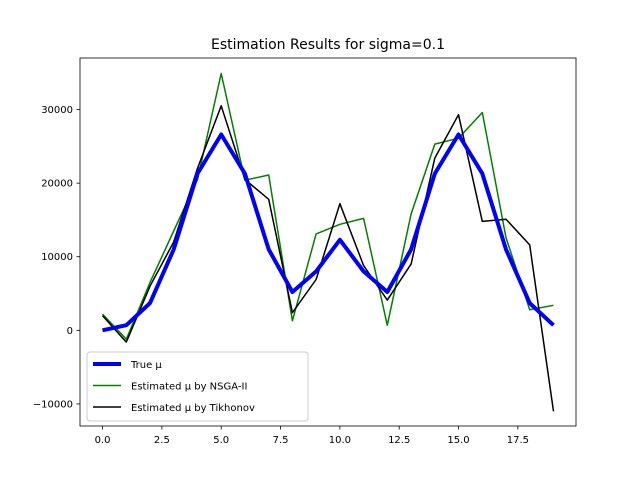 The width and height of the screenshot is (640, 484). Describe the element at coordinates (189, 387) in the screenshot. I see `legend-label-1: Estimated μ by NSGA-II` at that location.